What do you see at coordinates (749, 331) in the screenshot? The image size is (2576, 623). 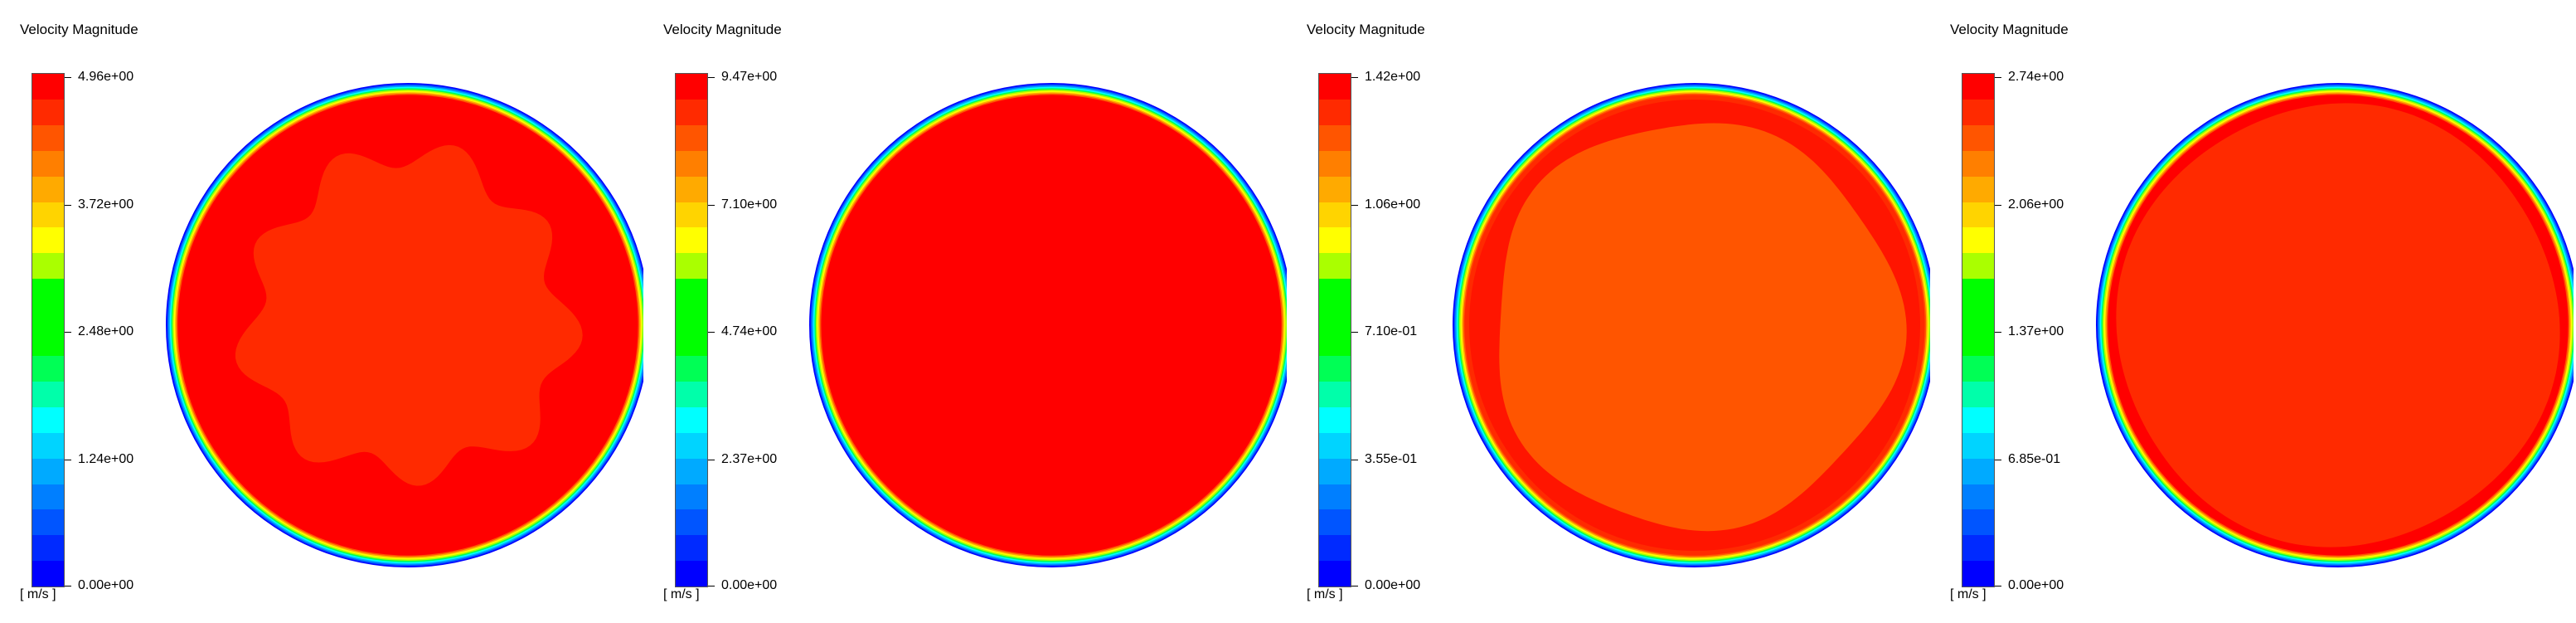 I see `legend-tick-mid: 4.74e+00` at bounding box center [749, 331].